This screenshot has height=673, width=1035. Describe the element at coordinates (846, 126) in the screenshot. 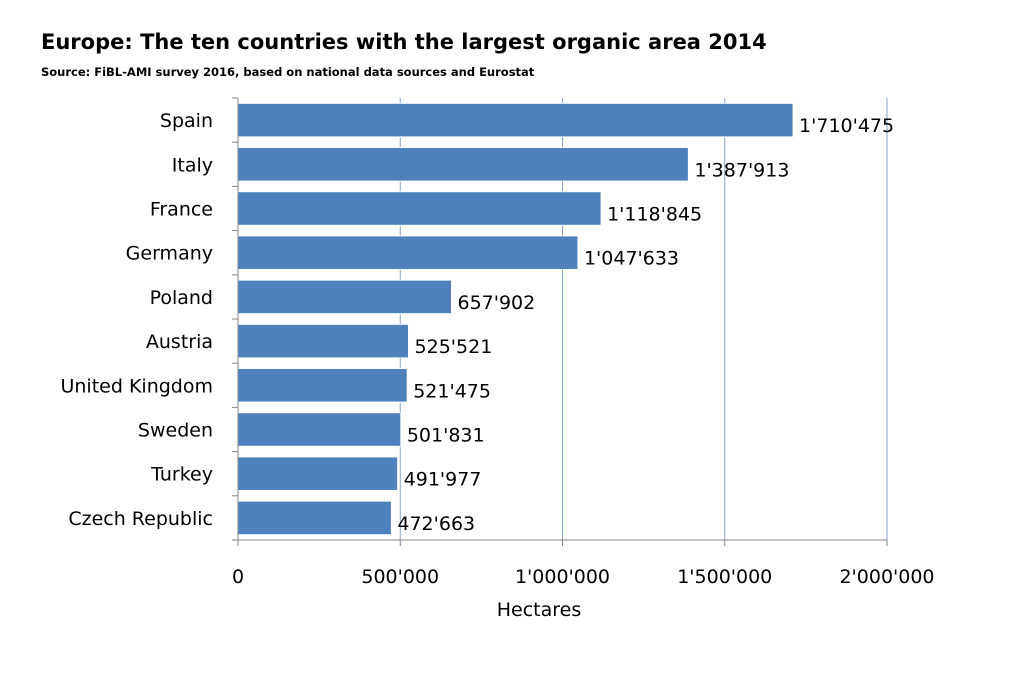

I see `data-label: 1'710'475` at that location.